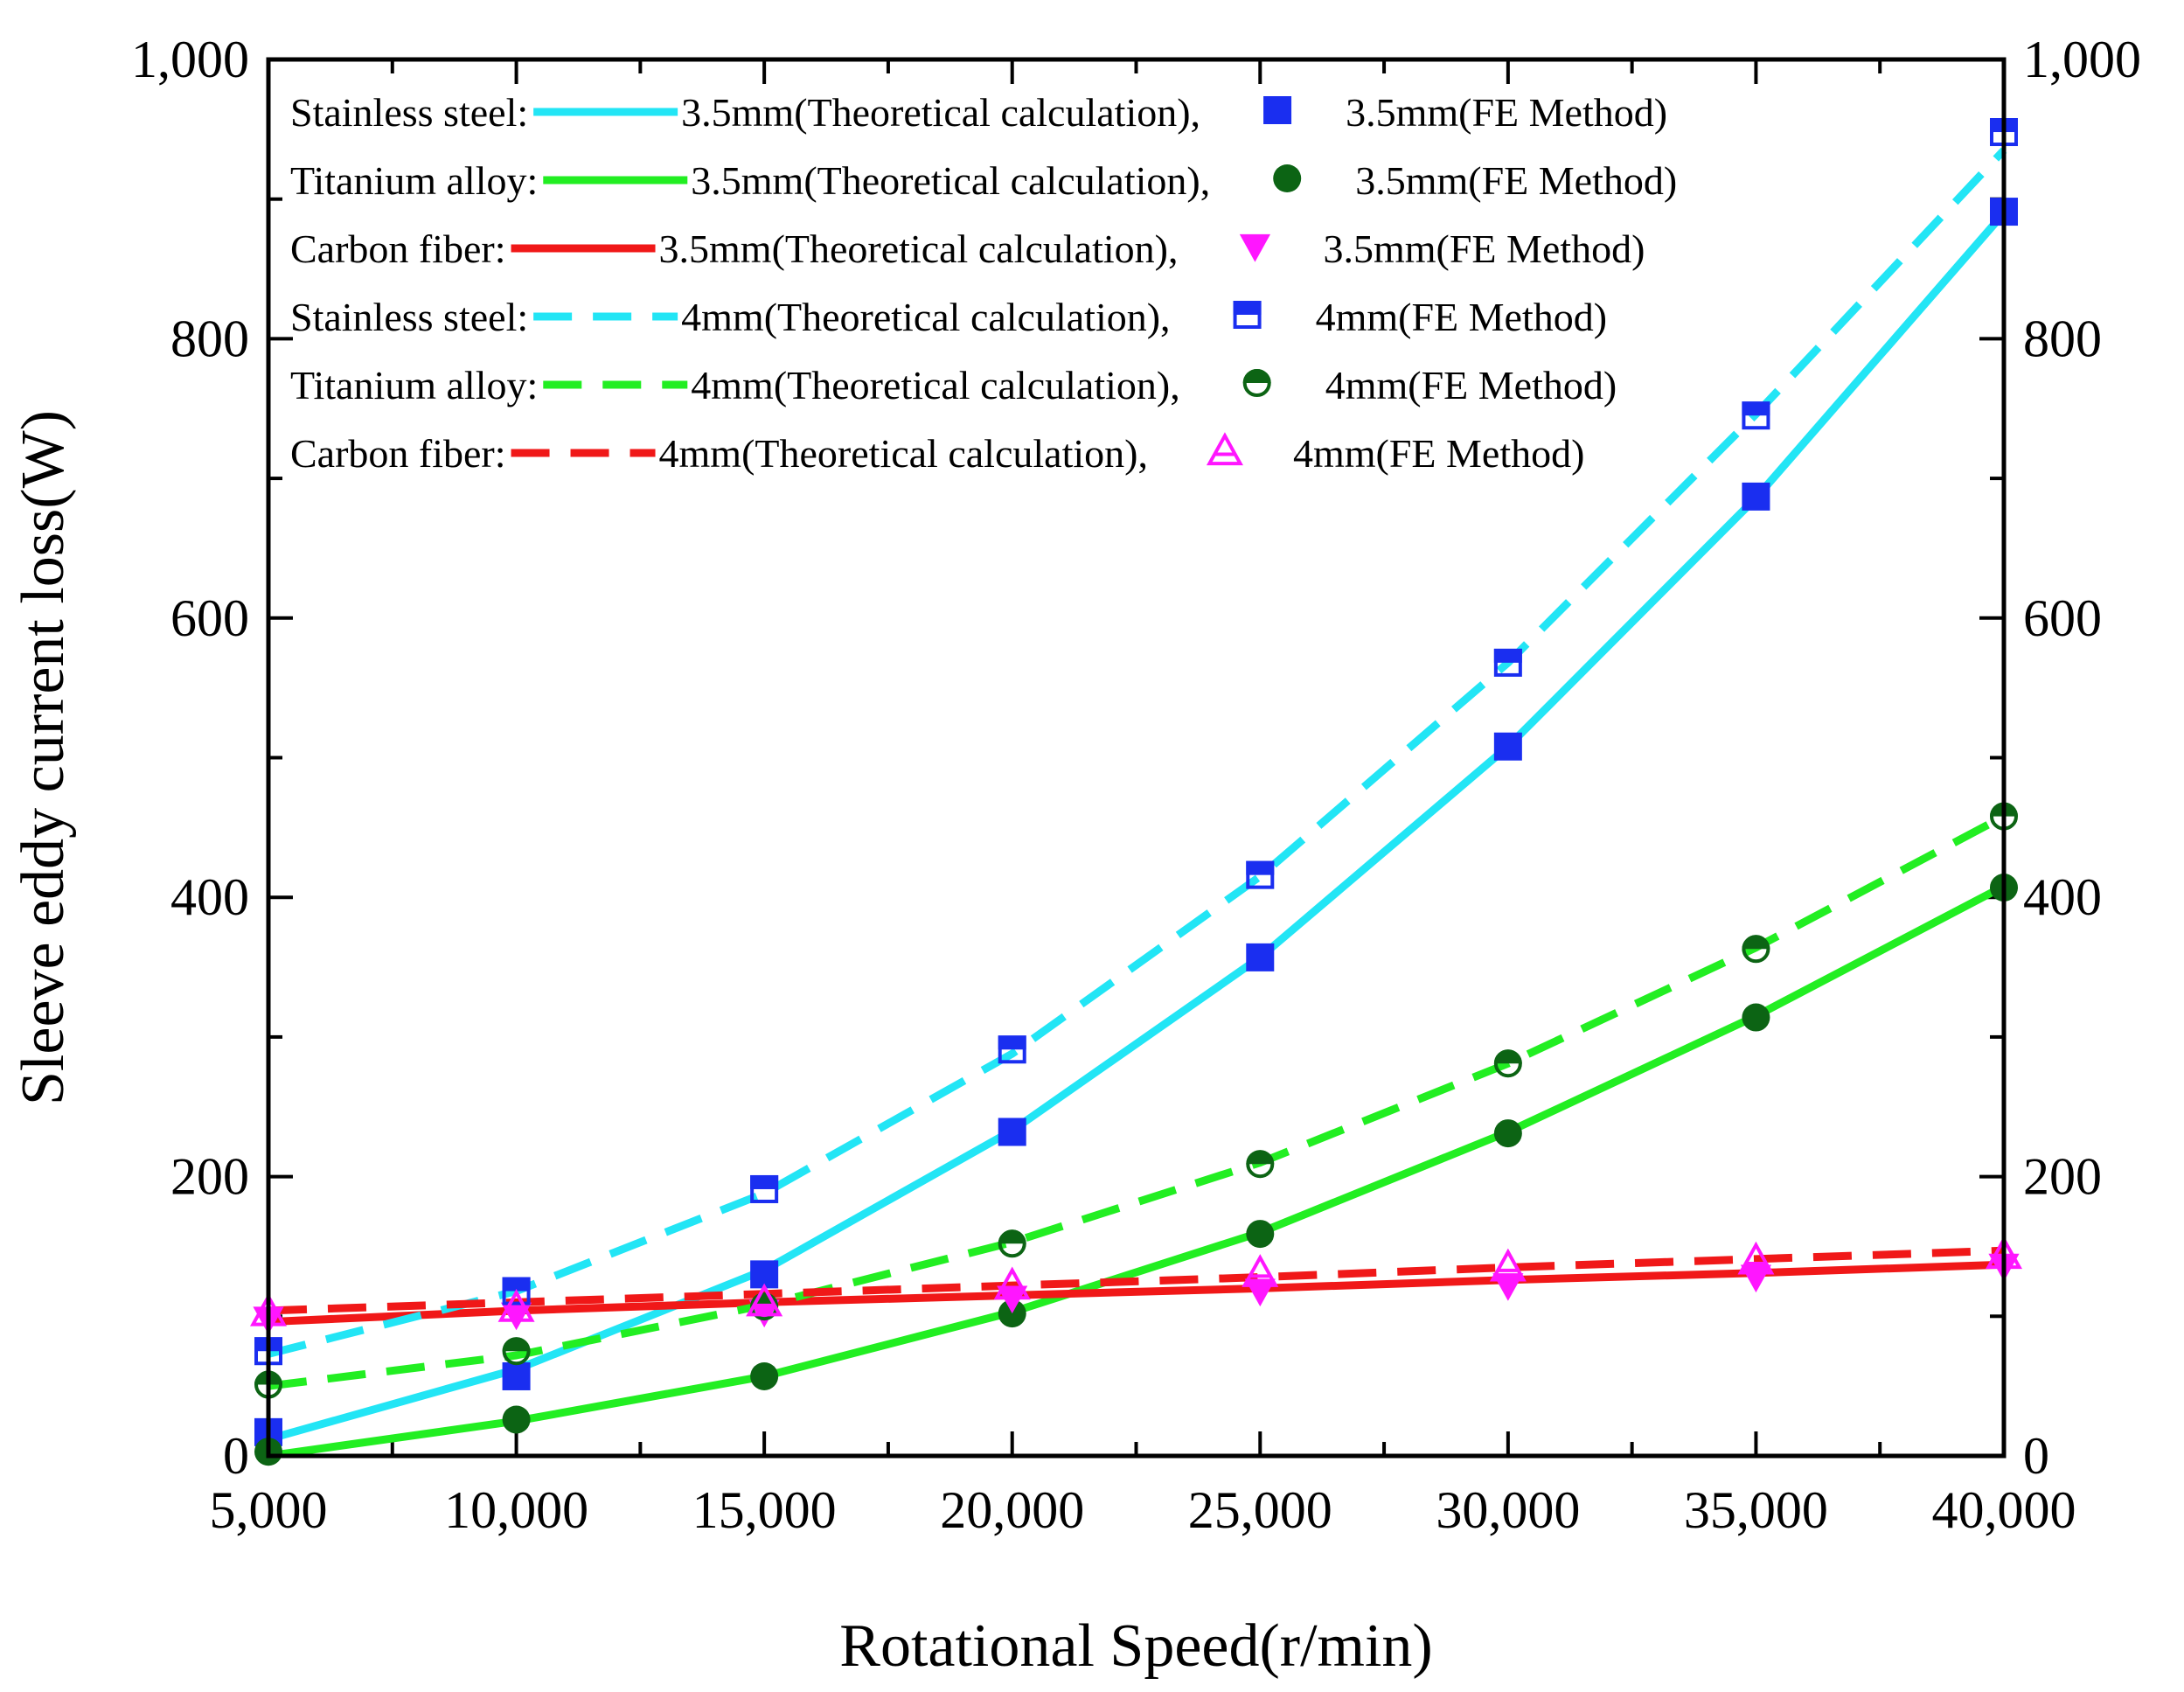 The height and width of the screenshot is (1692, 2184). What do you see at coordinates (1756, 1510) in the screenshot?
I see `x-tick-label: 35,000` at bounding box center [1756, 1510].